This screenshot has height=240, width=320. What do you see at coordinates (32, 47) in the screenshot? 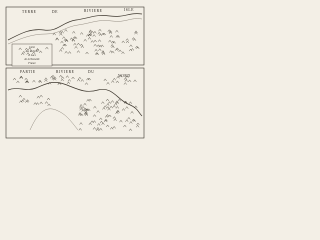
I see `cartouche-line: Carte` at bounding box center [32, 47].